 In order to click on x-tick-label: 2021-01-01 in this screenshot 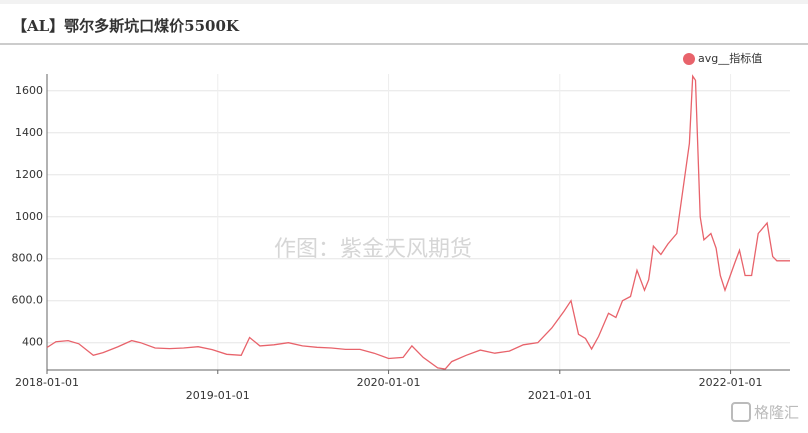, I will do `click(560, 395)`.